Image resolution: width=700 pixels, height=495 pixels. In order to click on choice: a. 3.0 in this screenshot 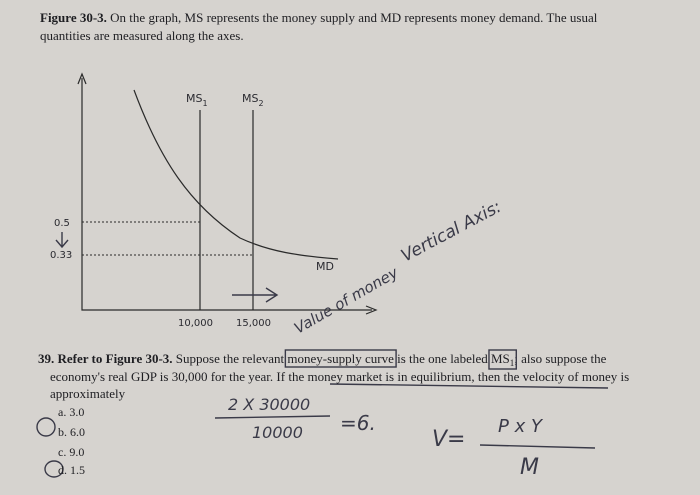, I will do `click(71, 412)`.